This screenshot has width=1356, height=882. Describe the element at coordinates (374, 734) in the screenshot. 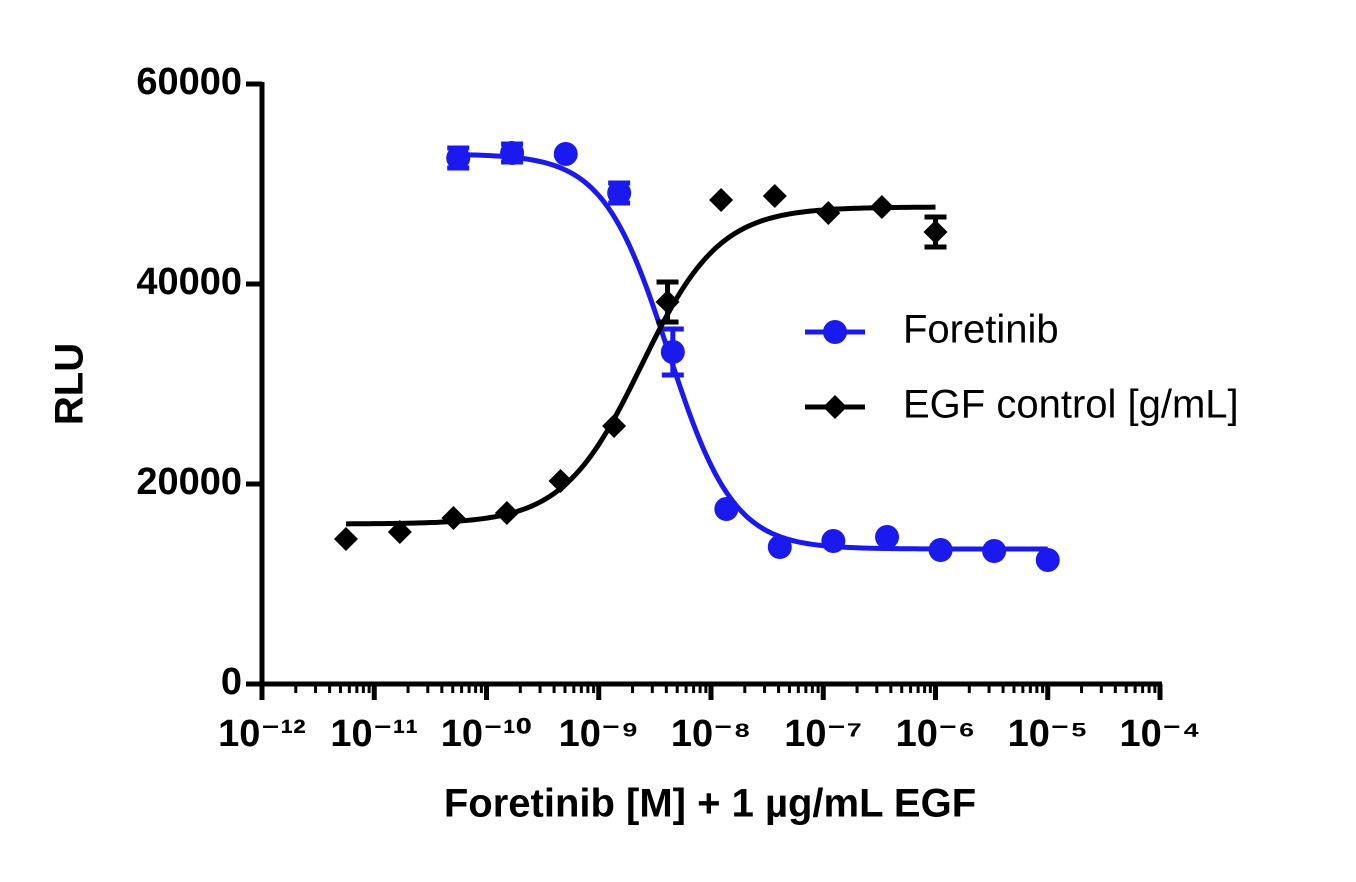

I see `x-tick-label: 10⁻¹¹` at that location.